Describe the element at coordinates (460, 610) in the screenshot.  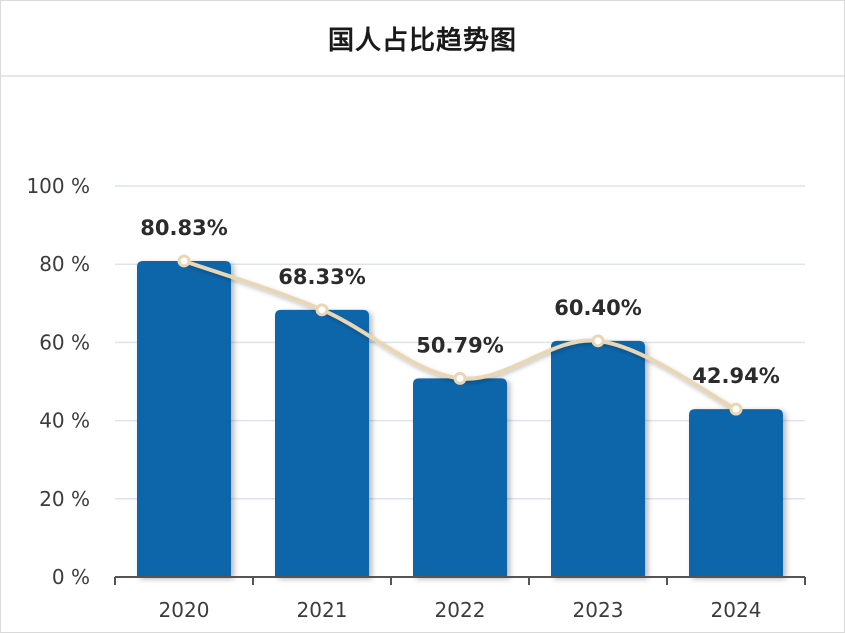
I see `x-tick-label: 2022` at that location.